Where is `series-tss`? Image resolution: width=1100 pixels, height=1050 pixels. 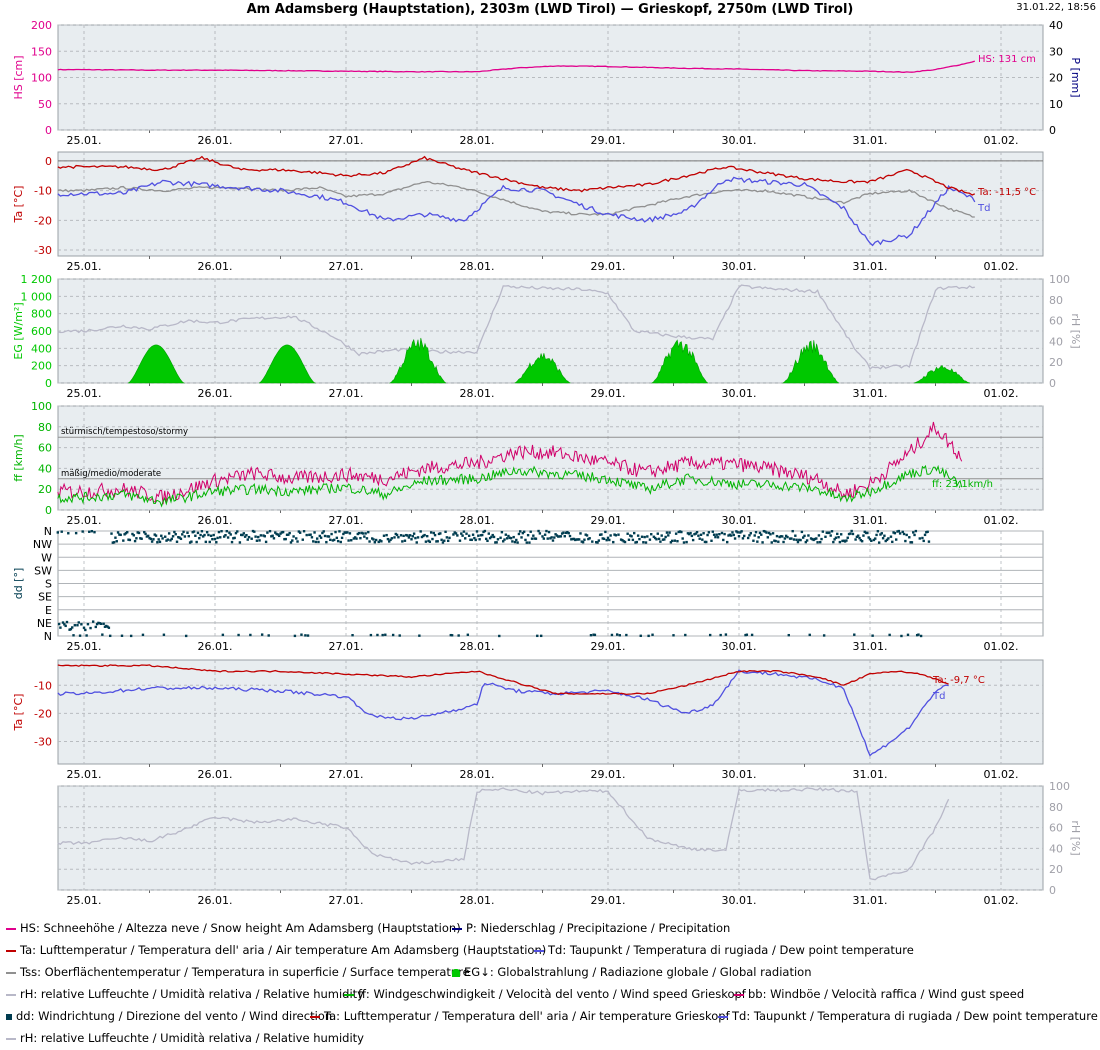 series-tss is located at coordinates (516, 199).